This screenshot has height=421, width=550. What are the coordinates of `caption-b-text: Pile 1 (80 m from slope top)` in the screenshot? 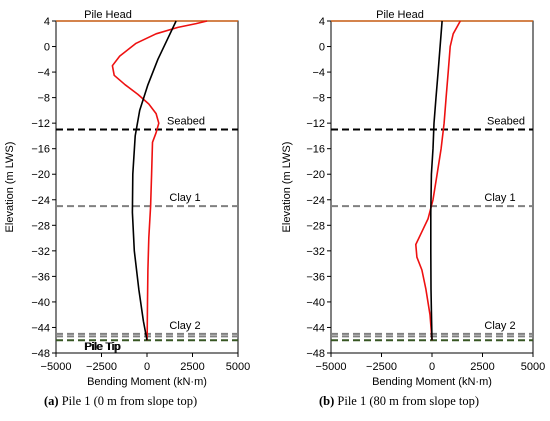 It's located at (408, 401).